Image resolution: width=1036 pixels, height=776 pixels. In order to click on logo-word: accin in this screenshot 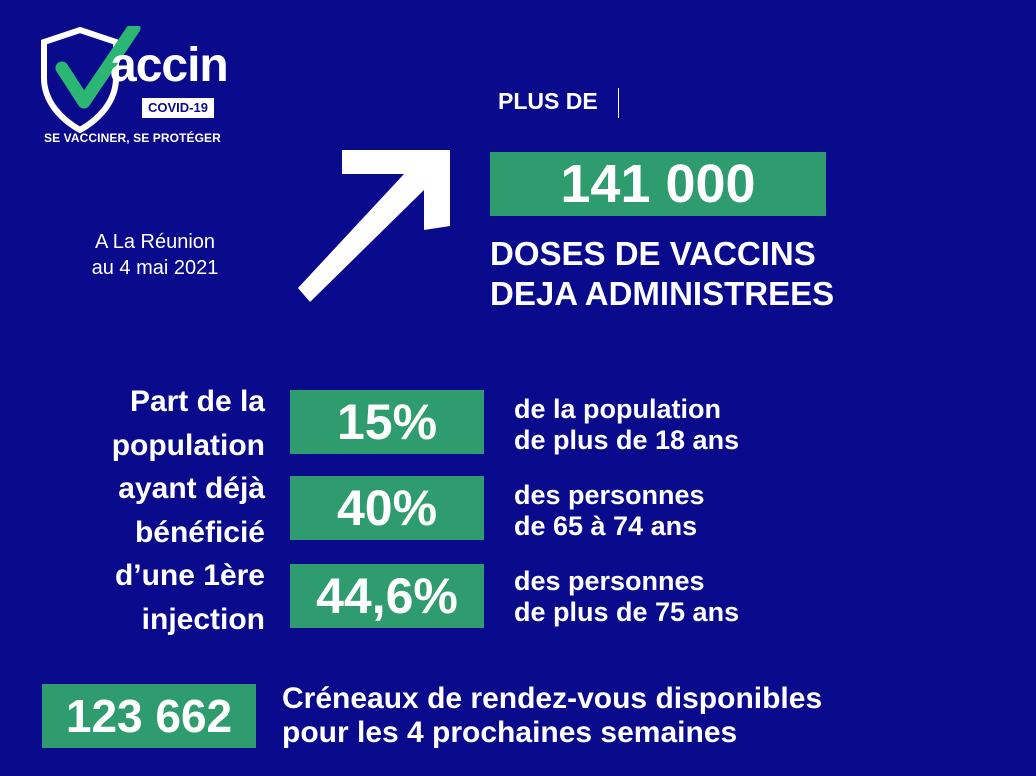, I will do `click(169, 65)`.